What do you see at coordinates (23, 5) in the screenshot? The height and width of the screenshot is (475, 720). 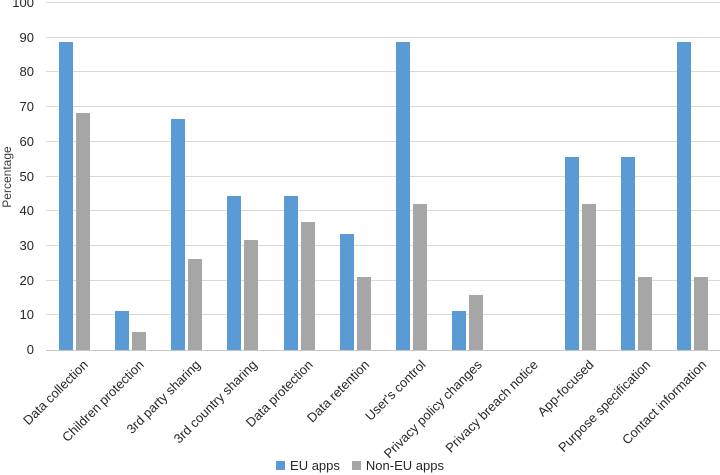 I see `y-tick-label-100: 100` at bounding box center [23, 5].